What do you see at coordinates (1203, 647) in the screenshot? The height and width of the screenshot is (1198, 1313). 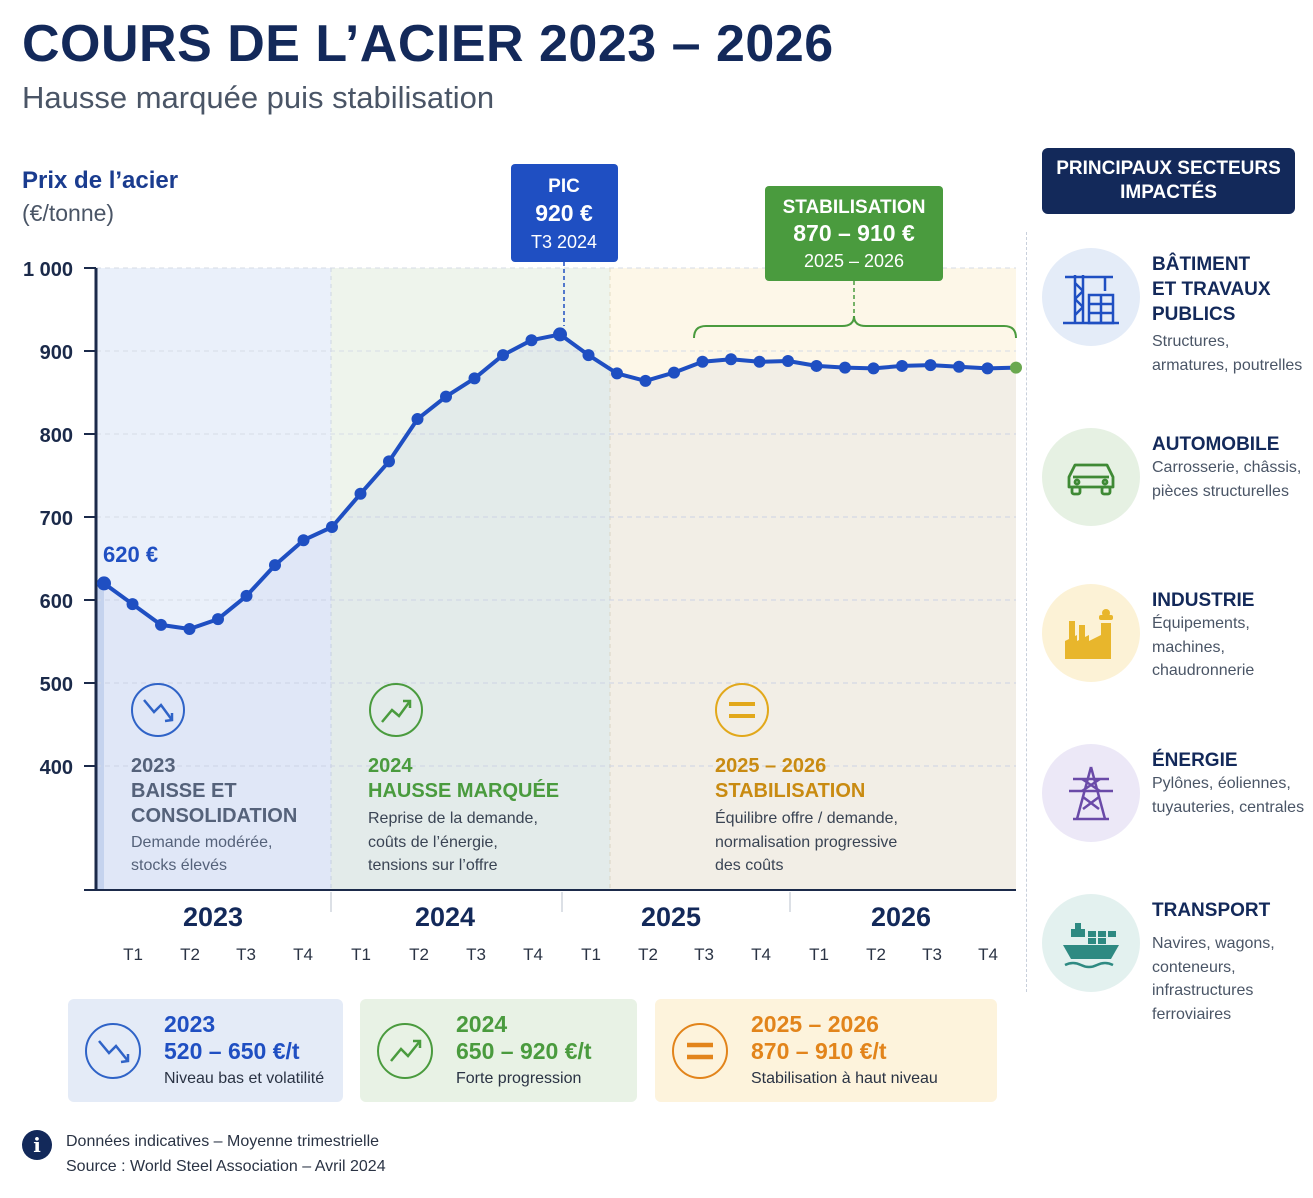 I see `sector-industry-desc: Équipements, machines, chaudronnerie` at bounding box center [1203, 647].